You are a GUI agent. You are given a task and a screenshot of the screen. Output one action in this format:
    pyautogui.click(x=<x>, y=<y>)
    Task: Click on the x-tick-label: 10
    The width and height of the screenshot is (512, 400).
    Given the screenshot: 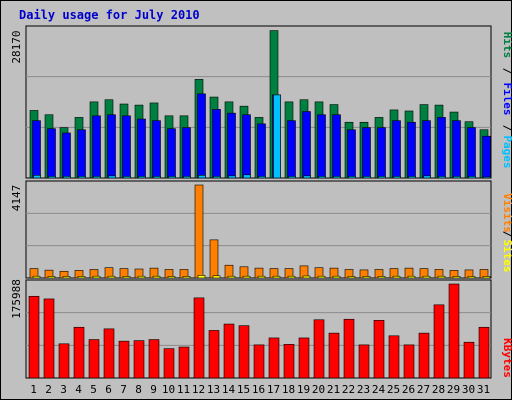 What is the action you would take?
    pyautogui.click(x=168, y=389)
    